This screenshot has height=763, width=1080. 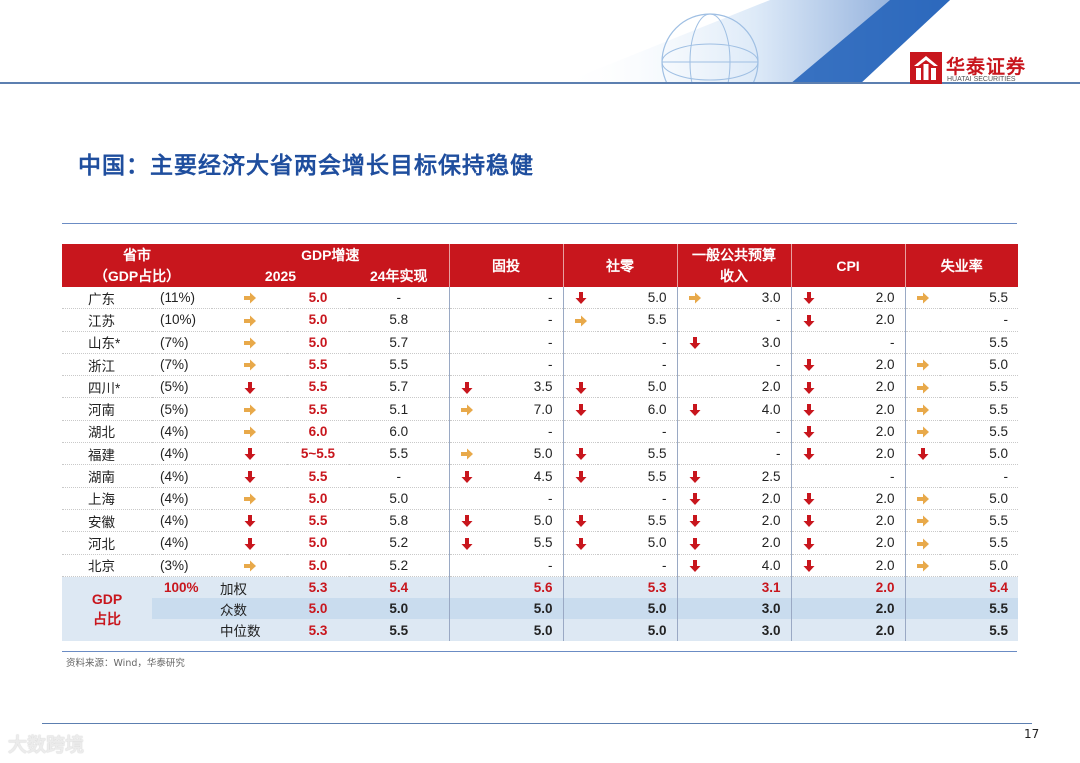 I want to click on footer-rule, so click(x=537, y=723).